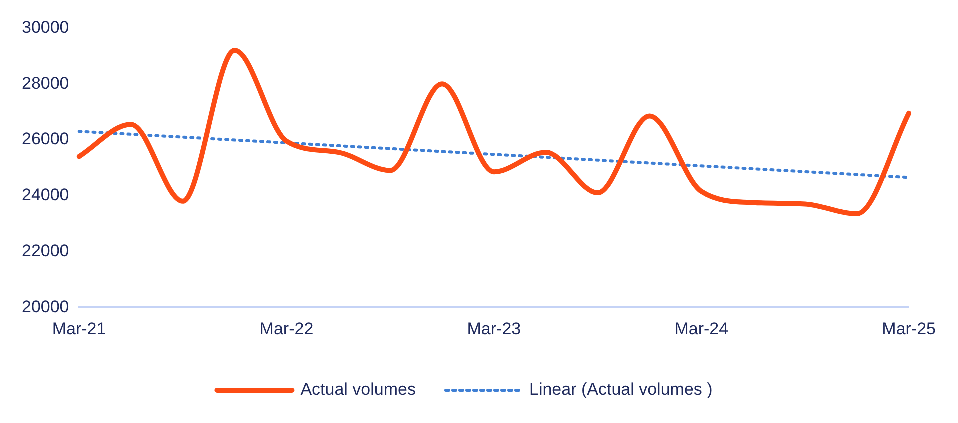 The height and width of the screenshot is (423, 958). I want to click on x-tick-label: Mar-25, so click(909, 328).